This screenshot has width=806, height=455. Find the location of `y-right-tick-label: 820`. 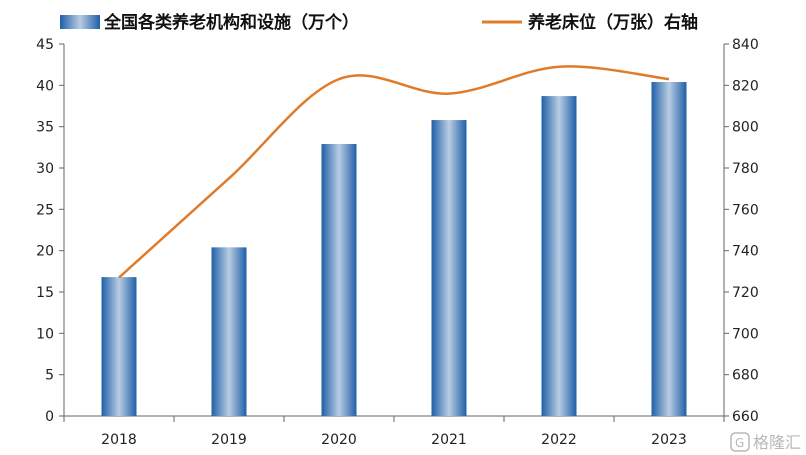

y-right-tick-label: 820 is located at coordinates (745, 86).